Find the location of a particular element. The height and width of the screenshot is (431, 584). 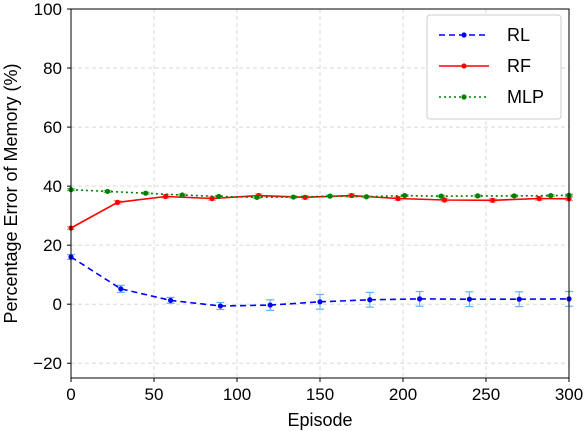

legend-marker-rf is located at coordinates (464, 66).